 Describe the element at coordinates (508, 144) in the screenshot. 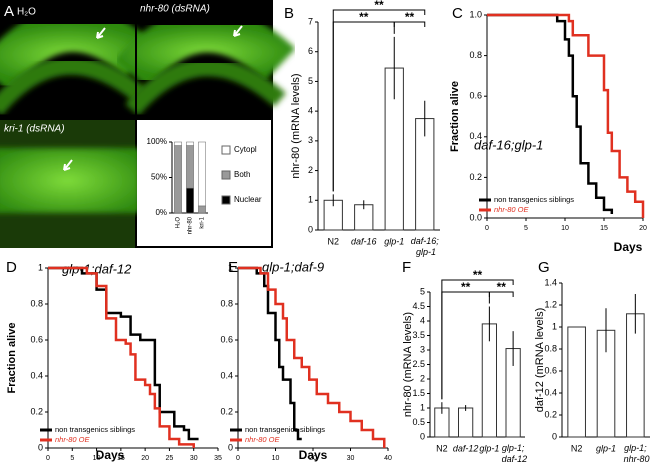

I see `plot-label: daf-16;glp-1` at that location.